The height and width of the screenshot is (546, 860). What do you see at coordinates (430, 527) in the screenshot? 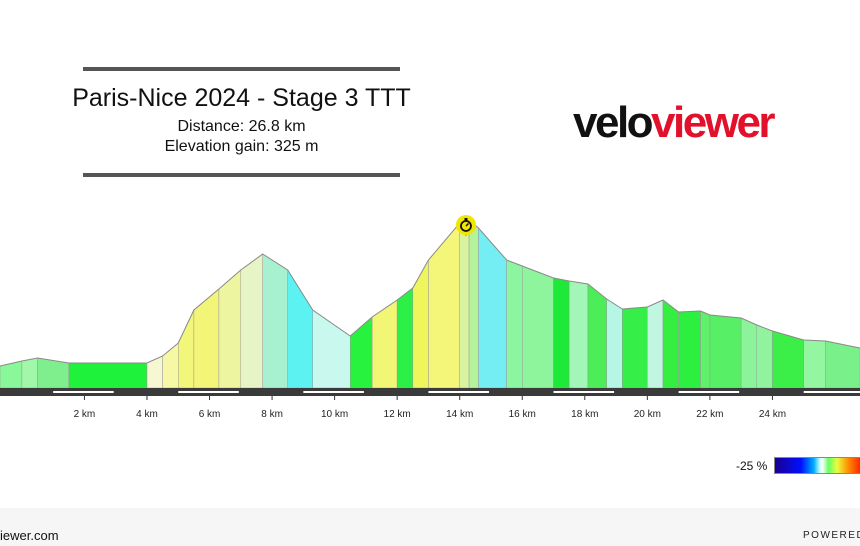
I see `footer-bar: iewer.com POWERED B` at bounding box center [430, 527].